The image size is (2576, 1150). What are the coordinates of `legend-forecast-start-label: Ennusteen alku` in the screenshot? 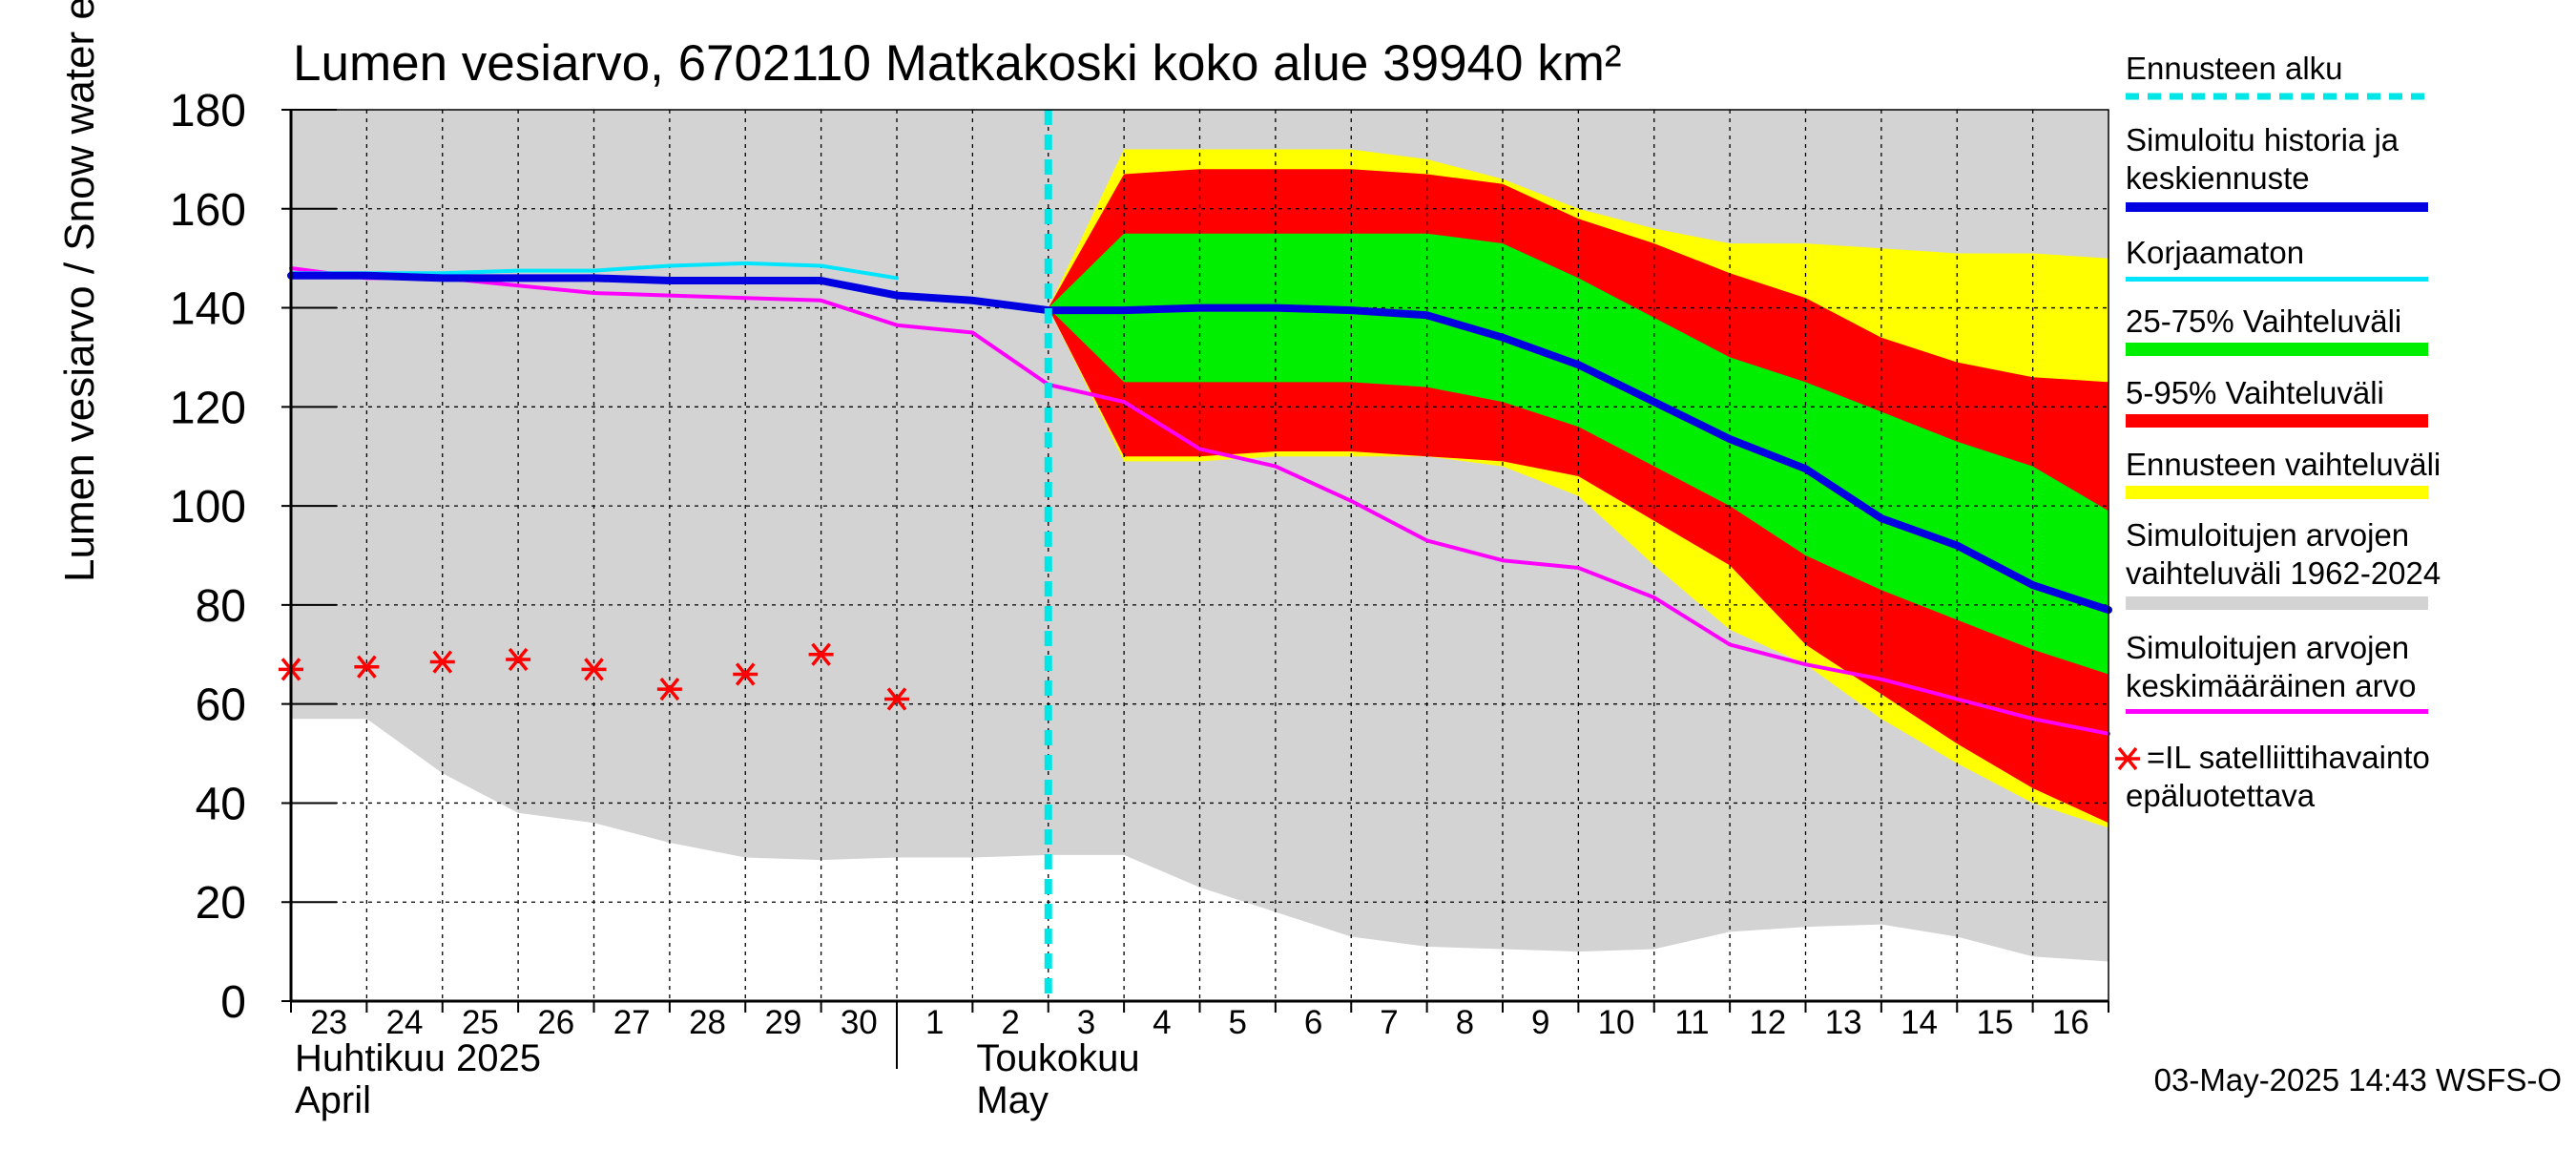 It's located at (2234, 68).